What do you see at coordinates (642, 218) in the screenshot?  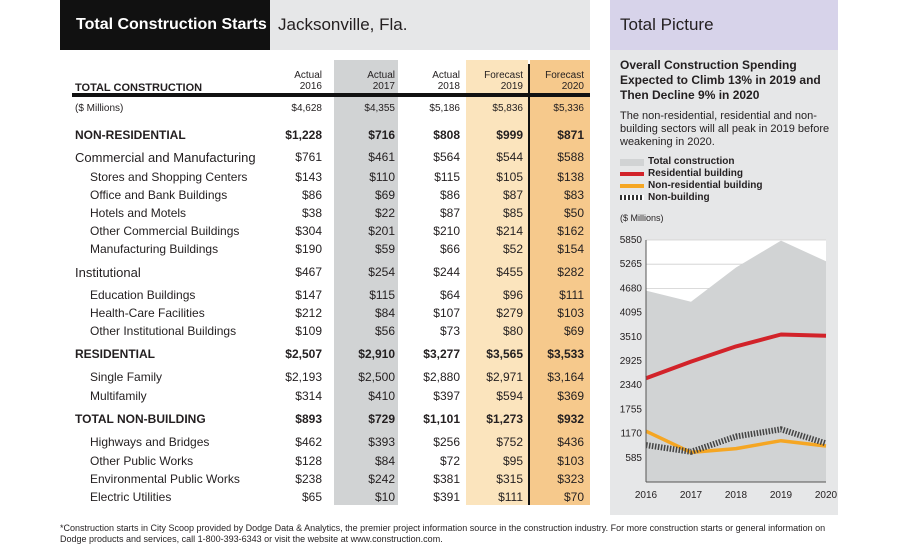 I see `y-axis-label: ($ Millions)` at bounding box center [642, 218].